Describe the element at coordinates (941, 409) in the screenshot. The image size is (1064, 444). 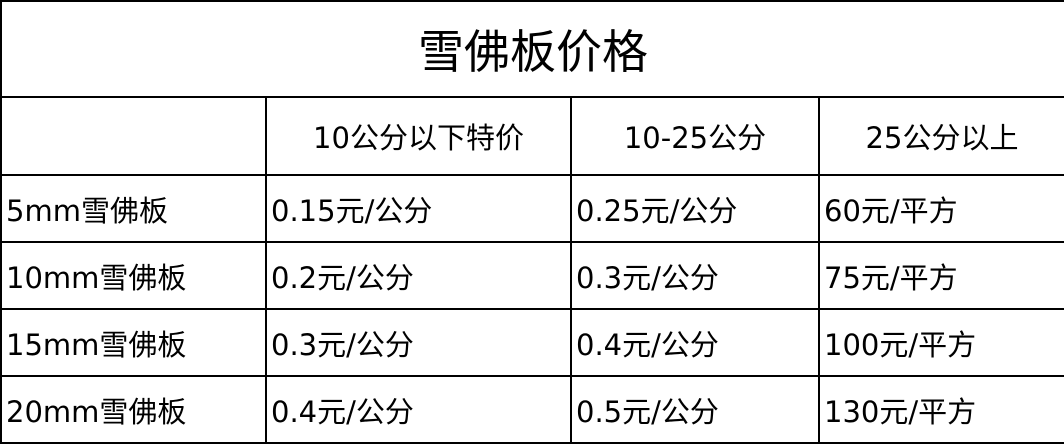
I see `table-cell: 130元/平方` at that location.